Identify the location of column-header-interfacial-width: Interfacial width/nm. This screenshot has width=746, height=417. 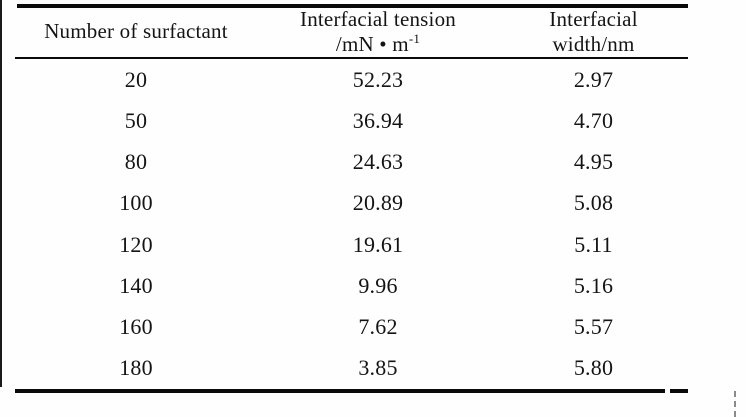
(593, 32).